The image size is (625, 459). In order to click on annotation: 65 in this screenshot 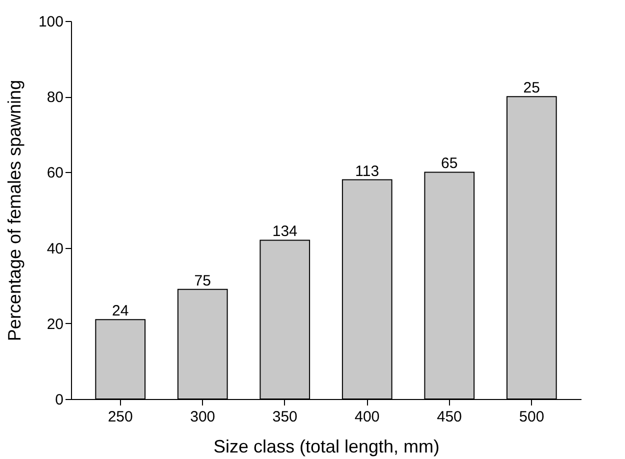, I will do `click(449, 163)`.